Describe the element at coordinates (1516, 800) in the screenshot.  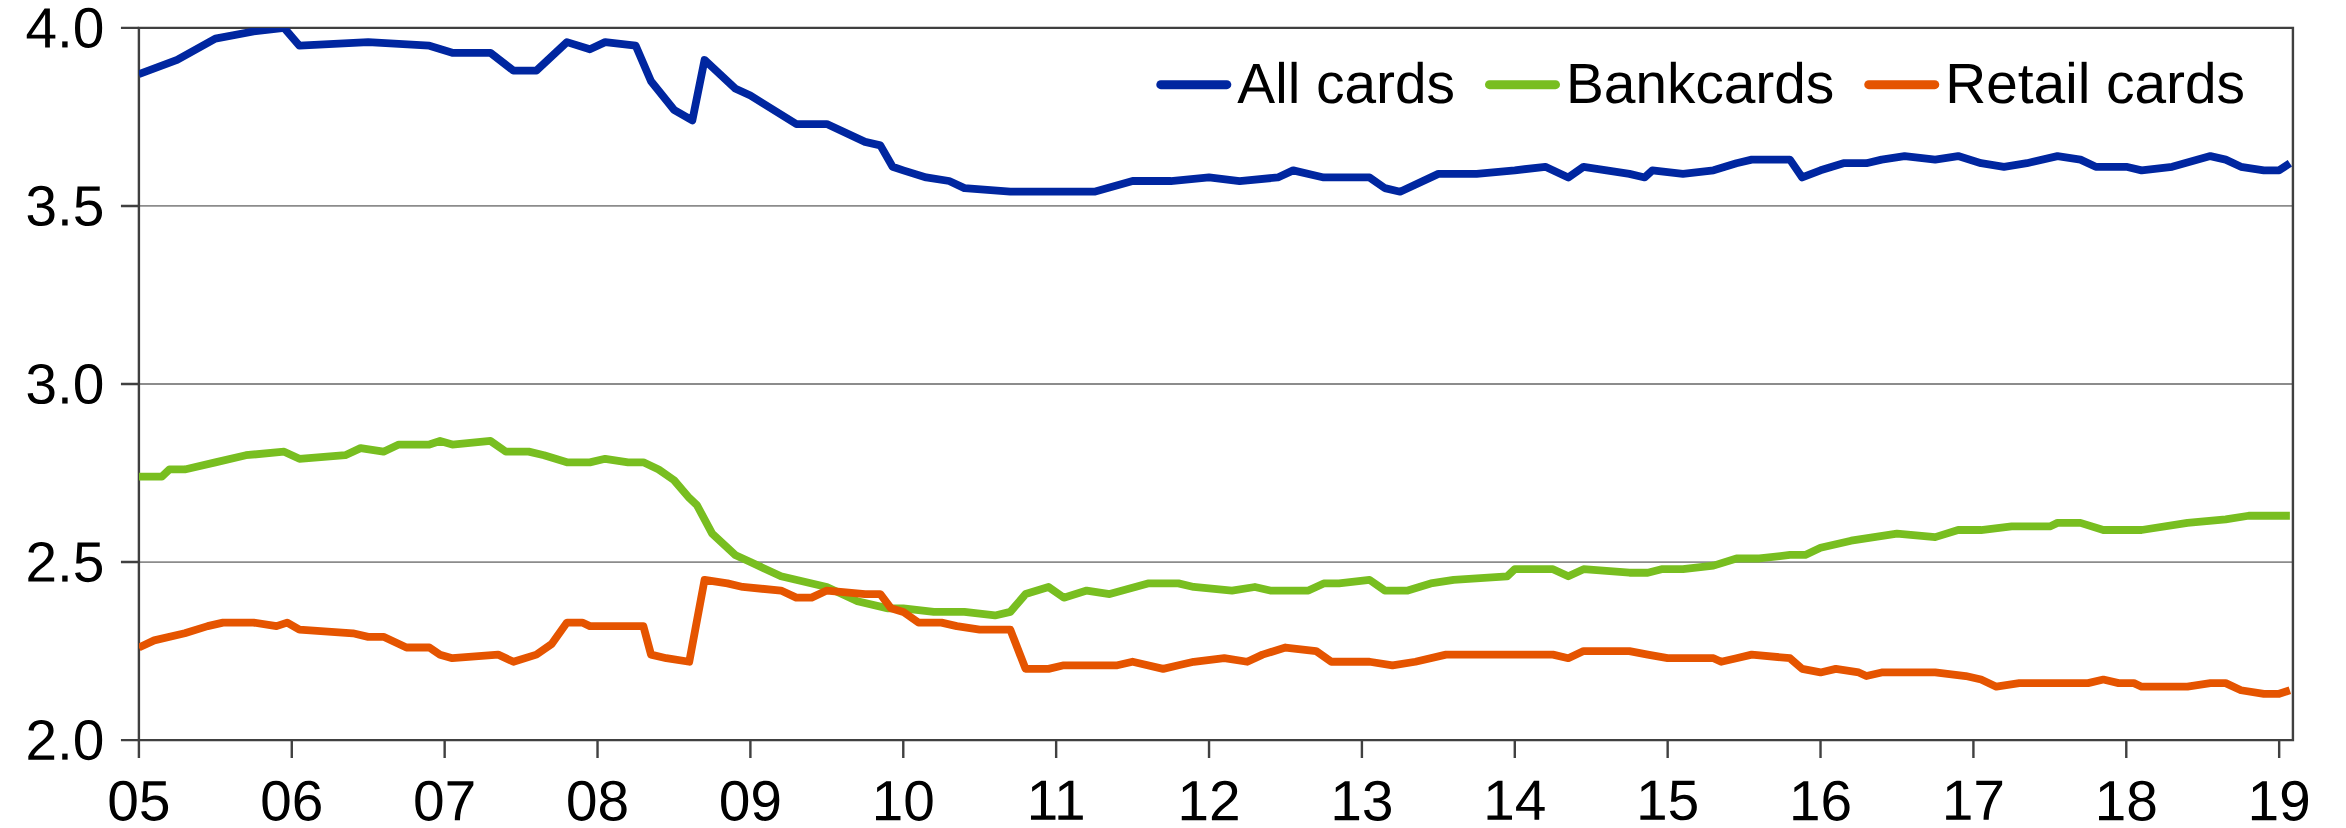
I see `x-tick-label: 14` at that location.